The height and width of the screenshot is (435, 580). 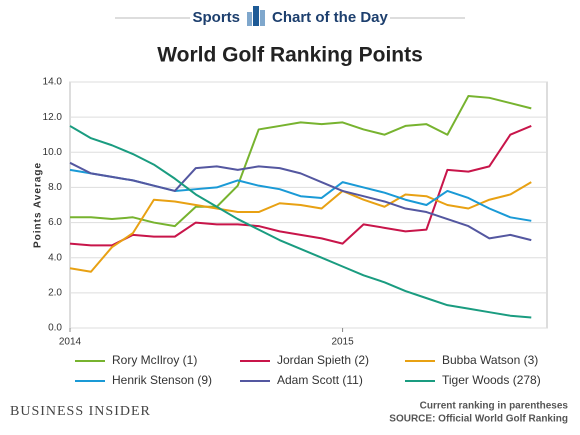 I want to click on y-tick-label: 8.0, so click(x=55, y=187).